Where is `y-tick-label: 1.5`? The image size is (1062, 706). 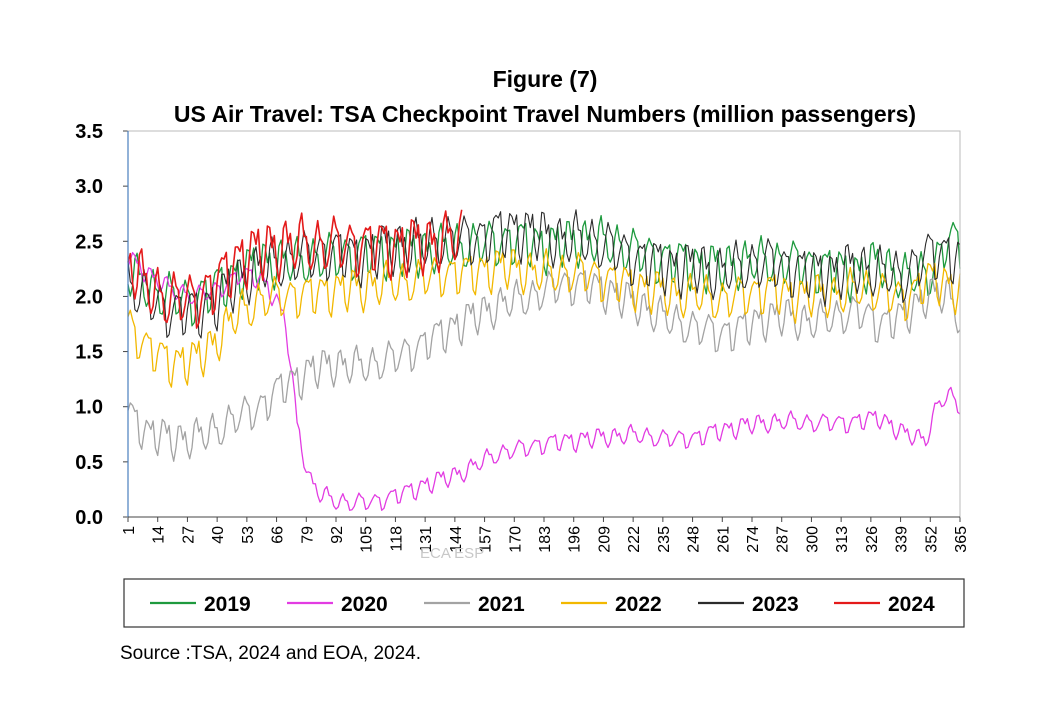
y-tick-label: 1.5 is located at coordinates (89, 353).